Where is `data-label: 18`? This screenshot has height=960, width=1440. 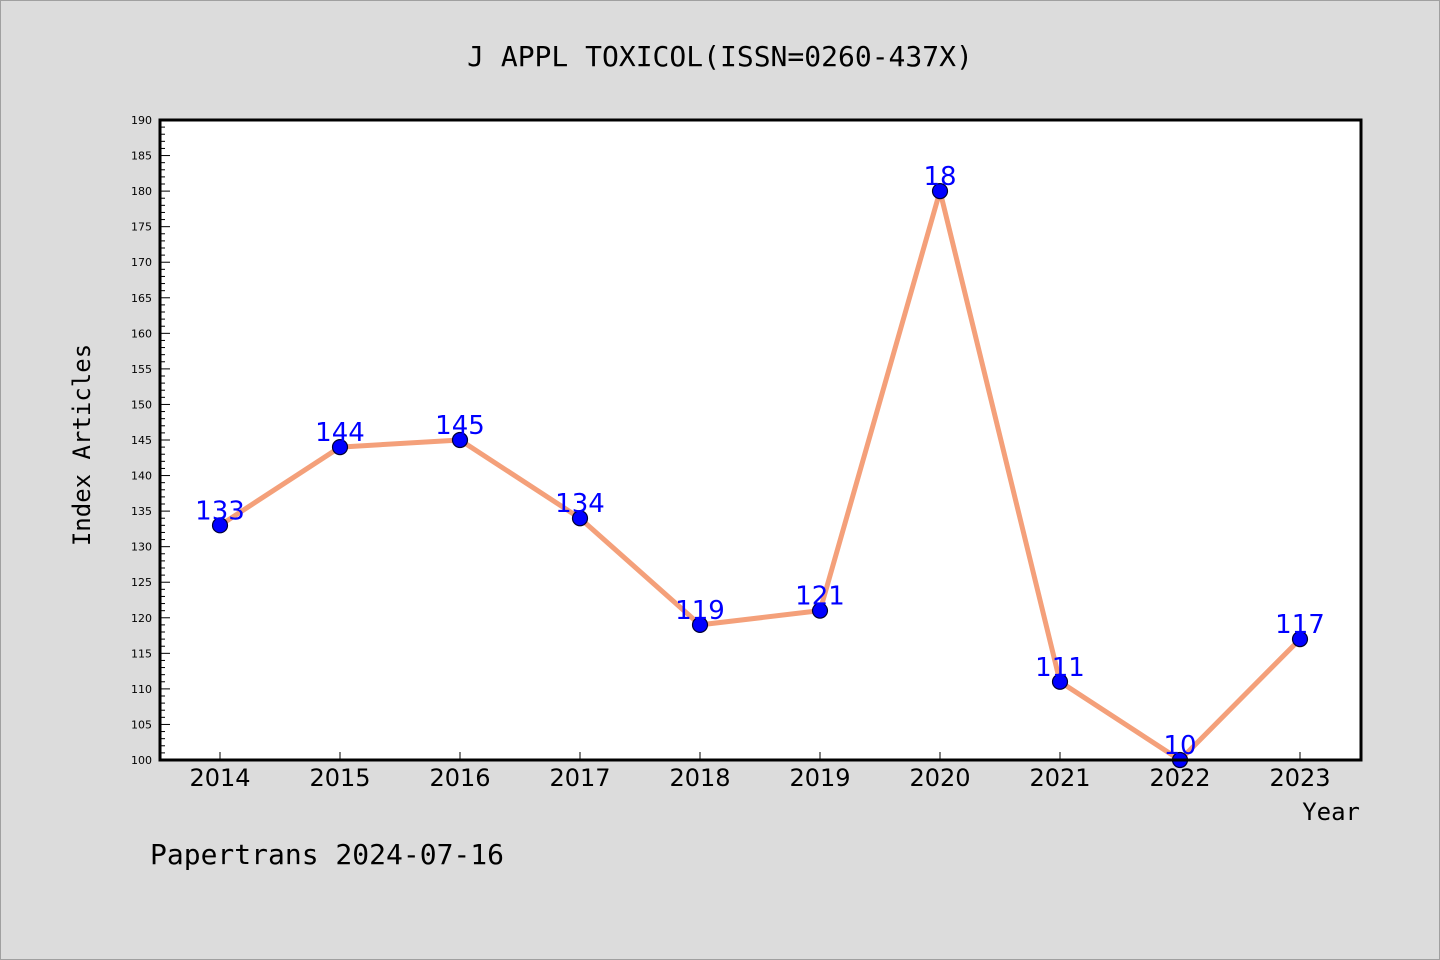 data-label: 18 is located at coordinates (939, 177).